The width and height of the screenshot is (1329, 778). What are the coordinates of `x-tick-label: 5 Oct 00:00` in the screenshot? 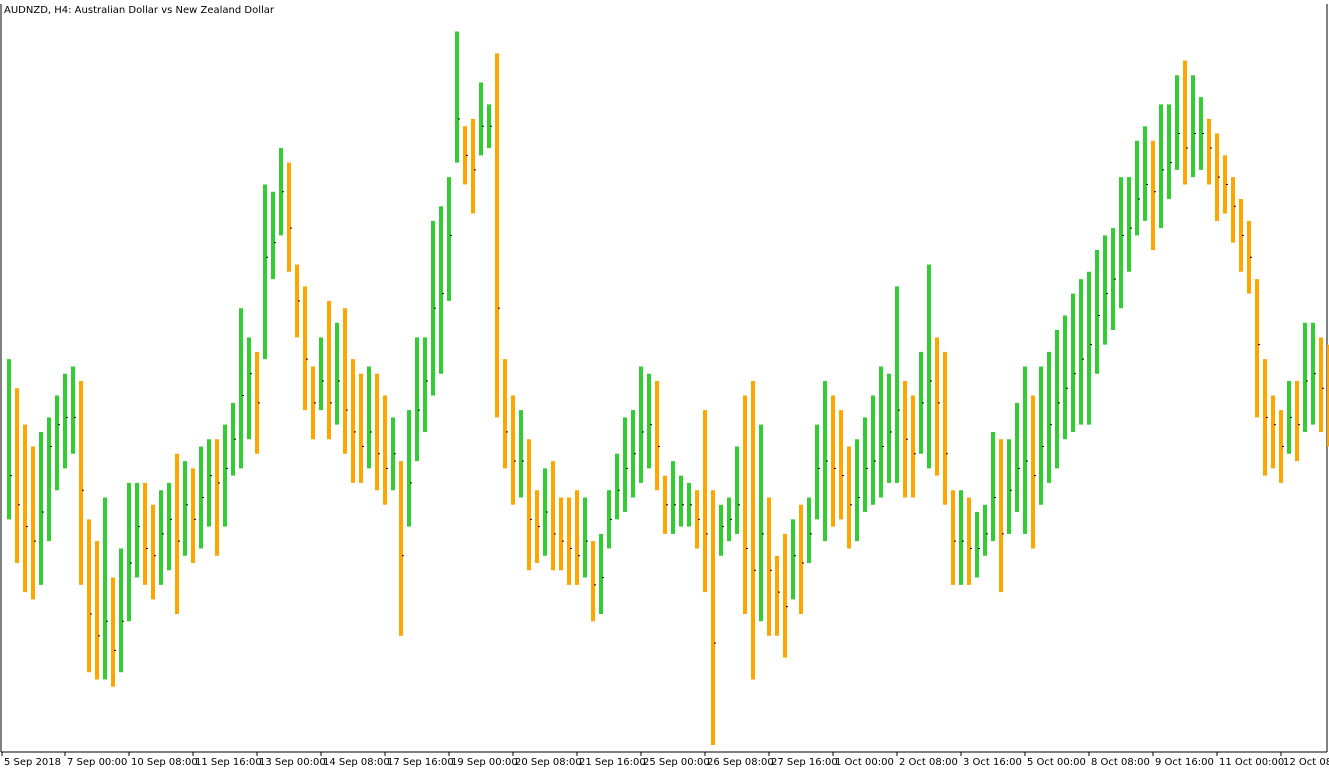 It's located at (1056, 762).